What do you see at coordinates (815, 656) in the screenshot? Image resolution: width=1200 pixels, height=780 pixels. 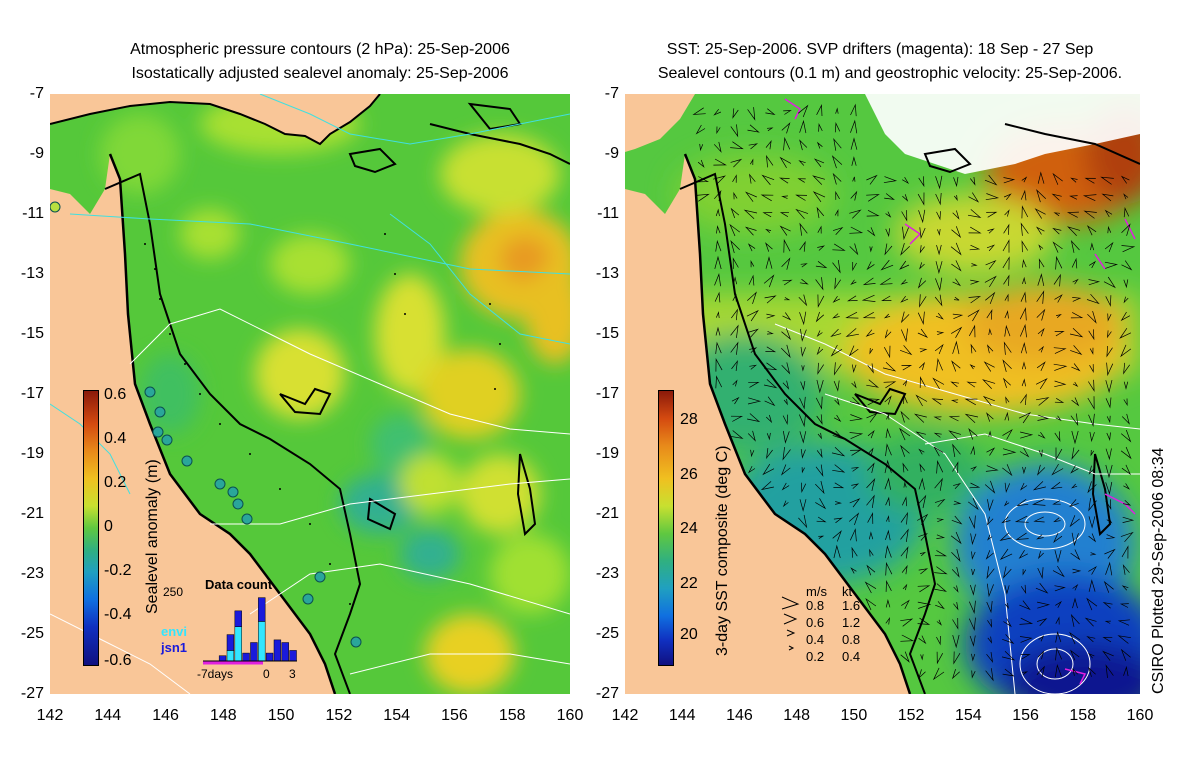 I see `velocity-legend-ms: 0.2` at bounding box center [815, 656].